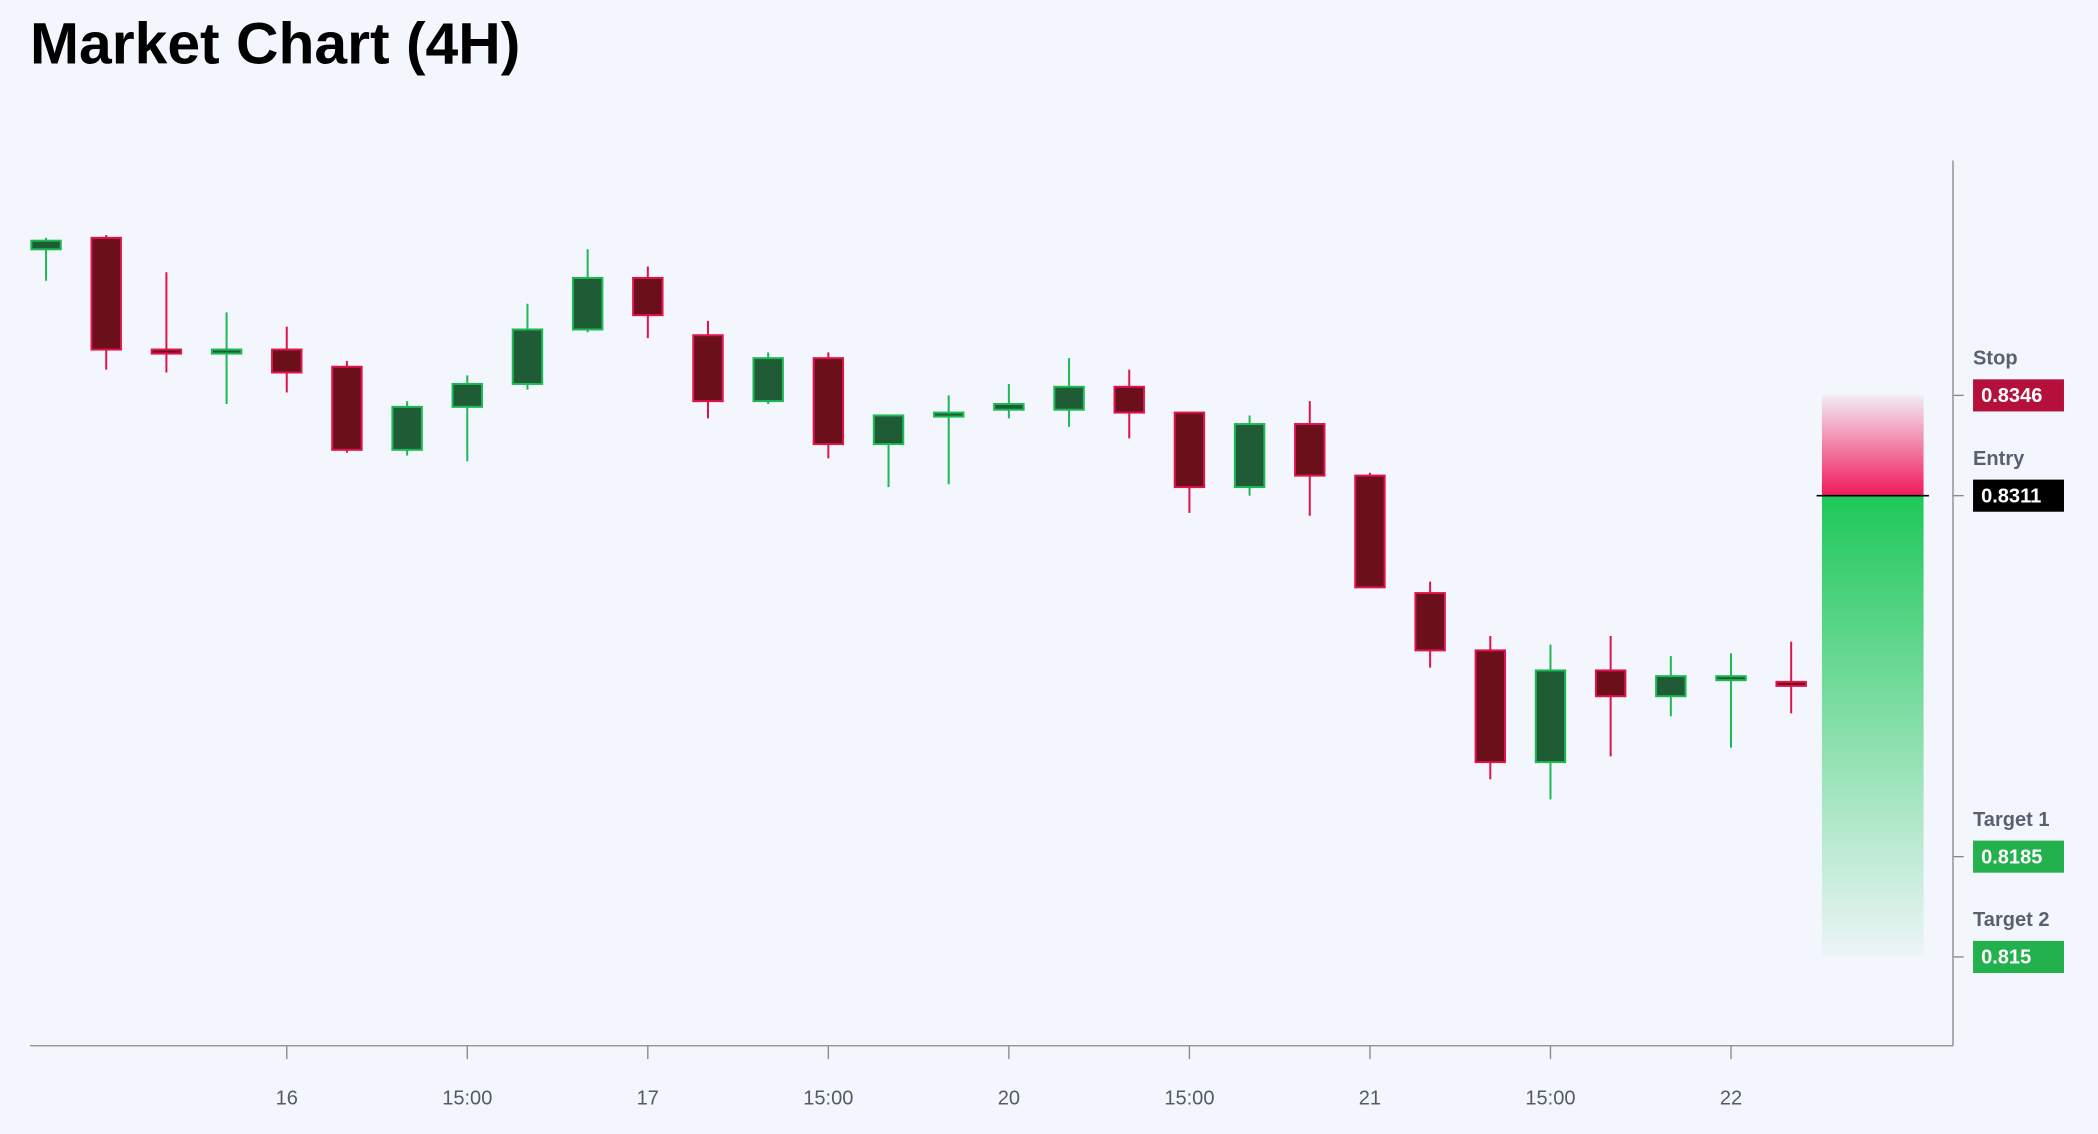 The image size is (2098, 1134). What do you see at coordinates (1995, 359) in the screenshot?
I see `level-name: Stop` at bounding box center [1995, 359].